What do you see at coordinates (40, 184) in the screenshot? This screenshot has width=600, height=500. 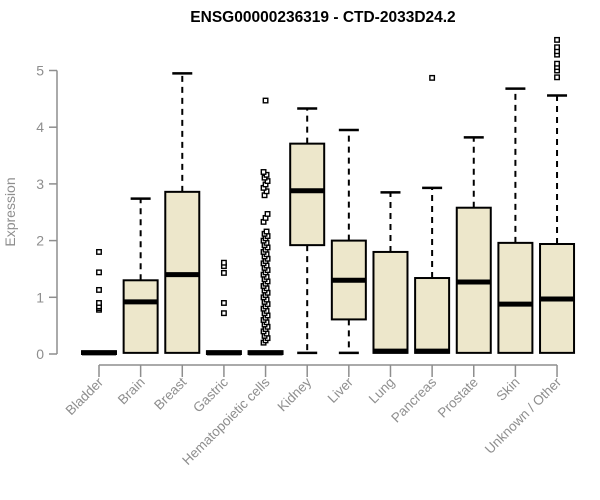 I see `y-tick-label: 3` at bounding box center [40, 184].